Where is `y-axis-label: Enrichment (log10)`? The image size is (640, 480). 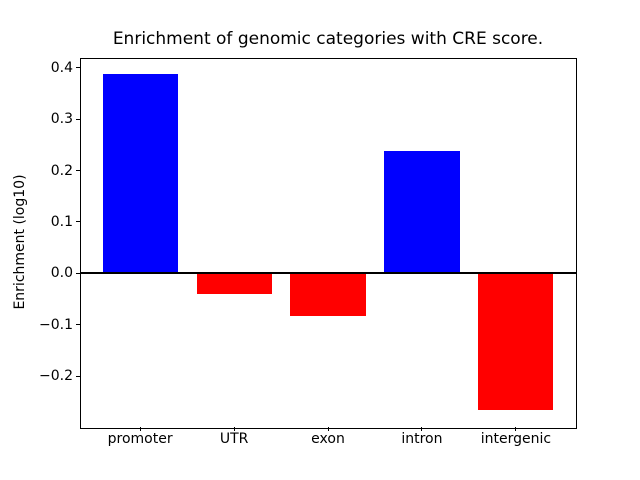 y-axis-label: Enrichment (log10) is located at coordinates (20, 242).